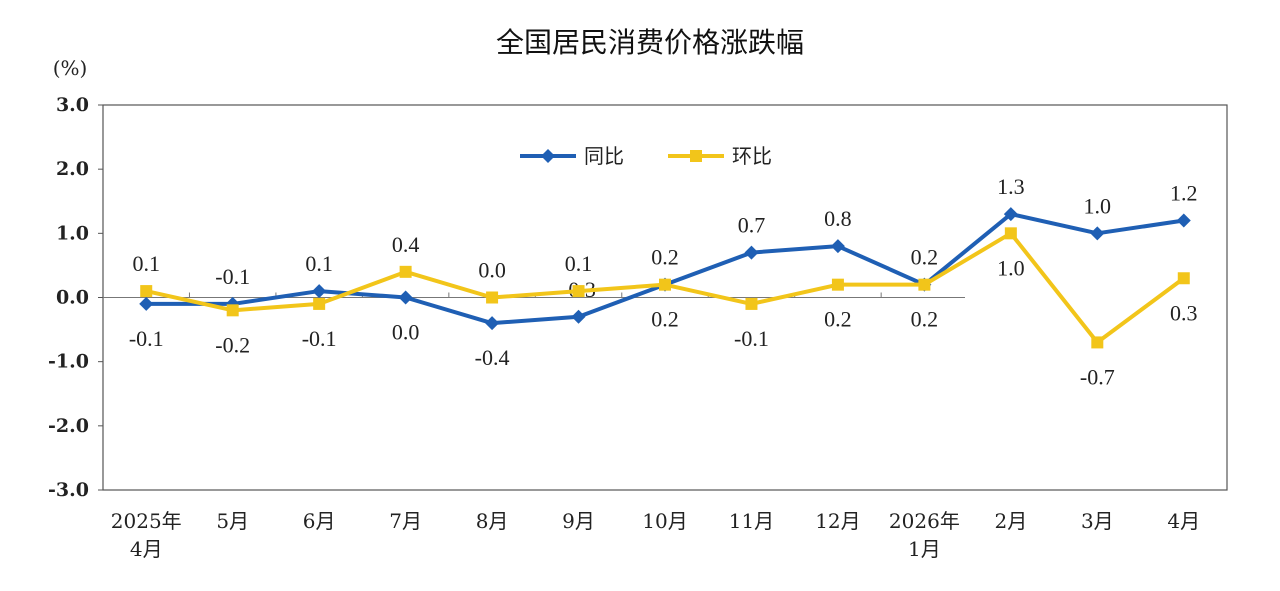 The height and width of the screenshot is (591, 1280). Describe the element at coordinates (70, 68) in the screenshot. I see `y-axis-unit: (%)` at that location.